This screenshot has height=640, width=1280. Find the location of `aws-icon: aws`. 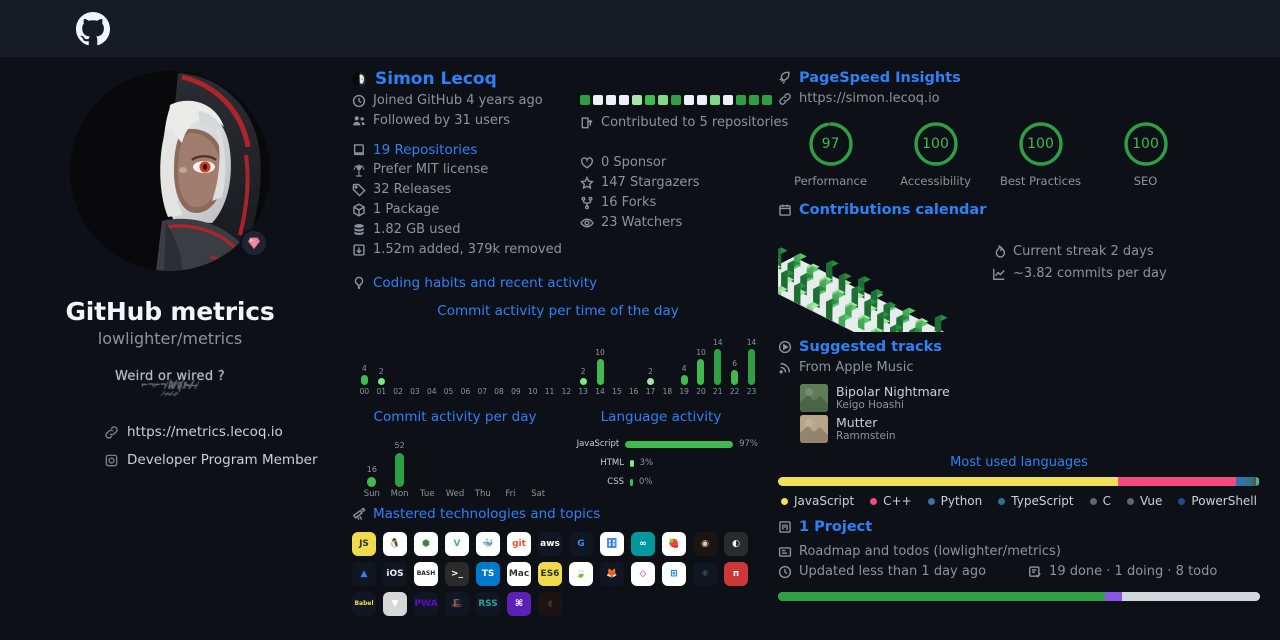

aws-icon: aws is located at coordinates (550, 544).